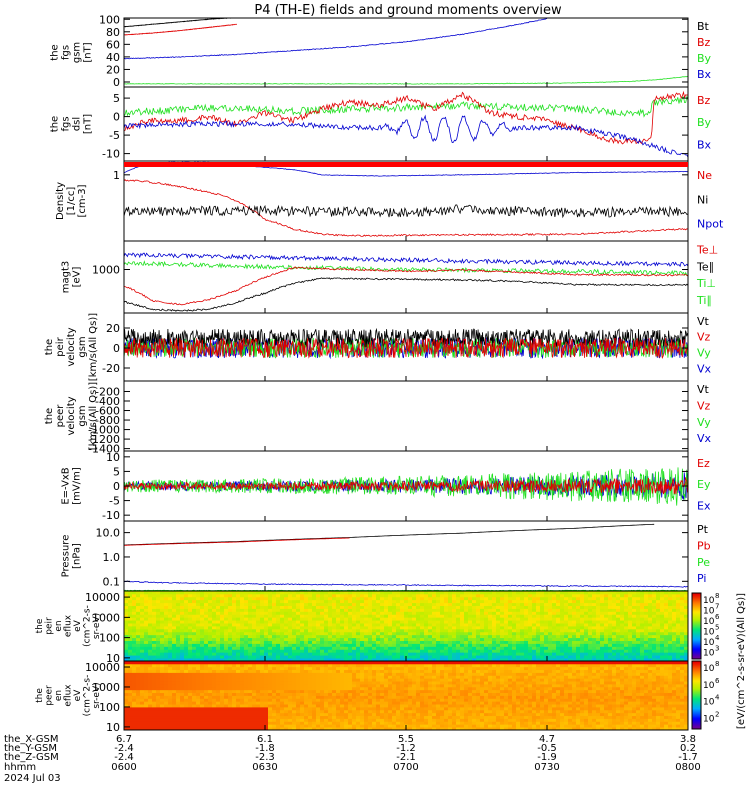 This screenshot has height=800, width=750. What do you see at coordinates (113, 32) in the screenshot?
I see `y-tick-label: 80` at bounding box center [113, 32].